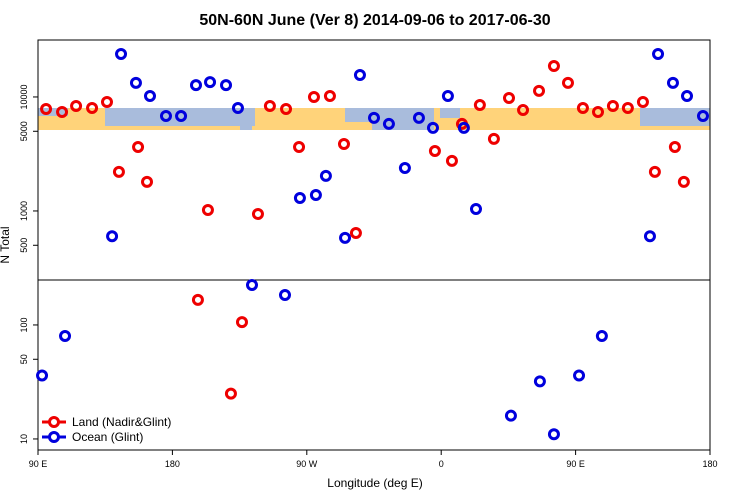  What do you see at coordinates (24, 211) in the screenshot?
I see `y-tick-label: 1000` at bounding box center [24, 211].